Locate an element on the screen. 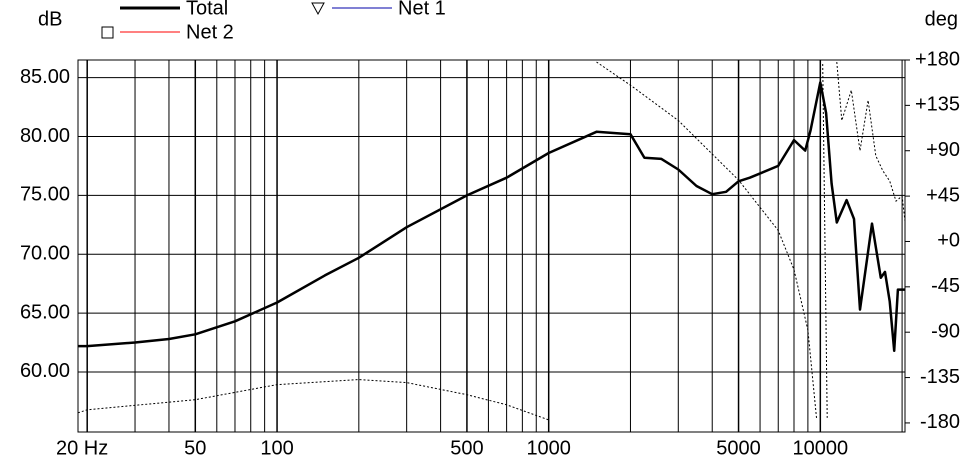 The width and height of the screenshot is (962, 468). x-tick-label: 5000 is located at coordinates (738, 448).